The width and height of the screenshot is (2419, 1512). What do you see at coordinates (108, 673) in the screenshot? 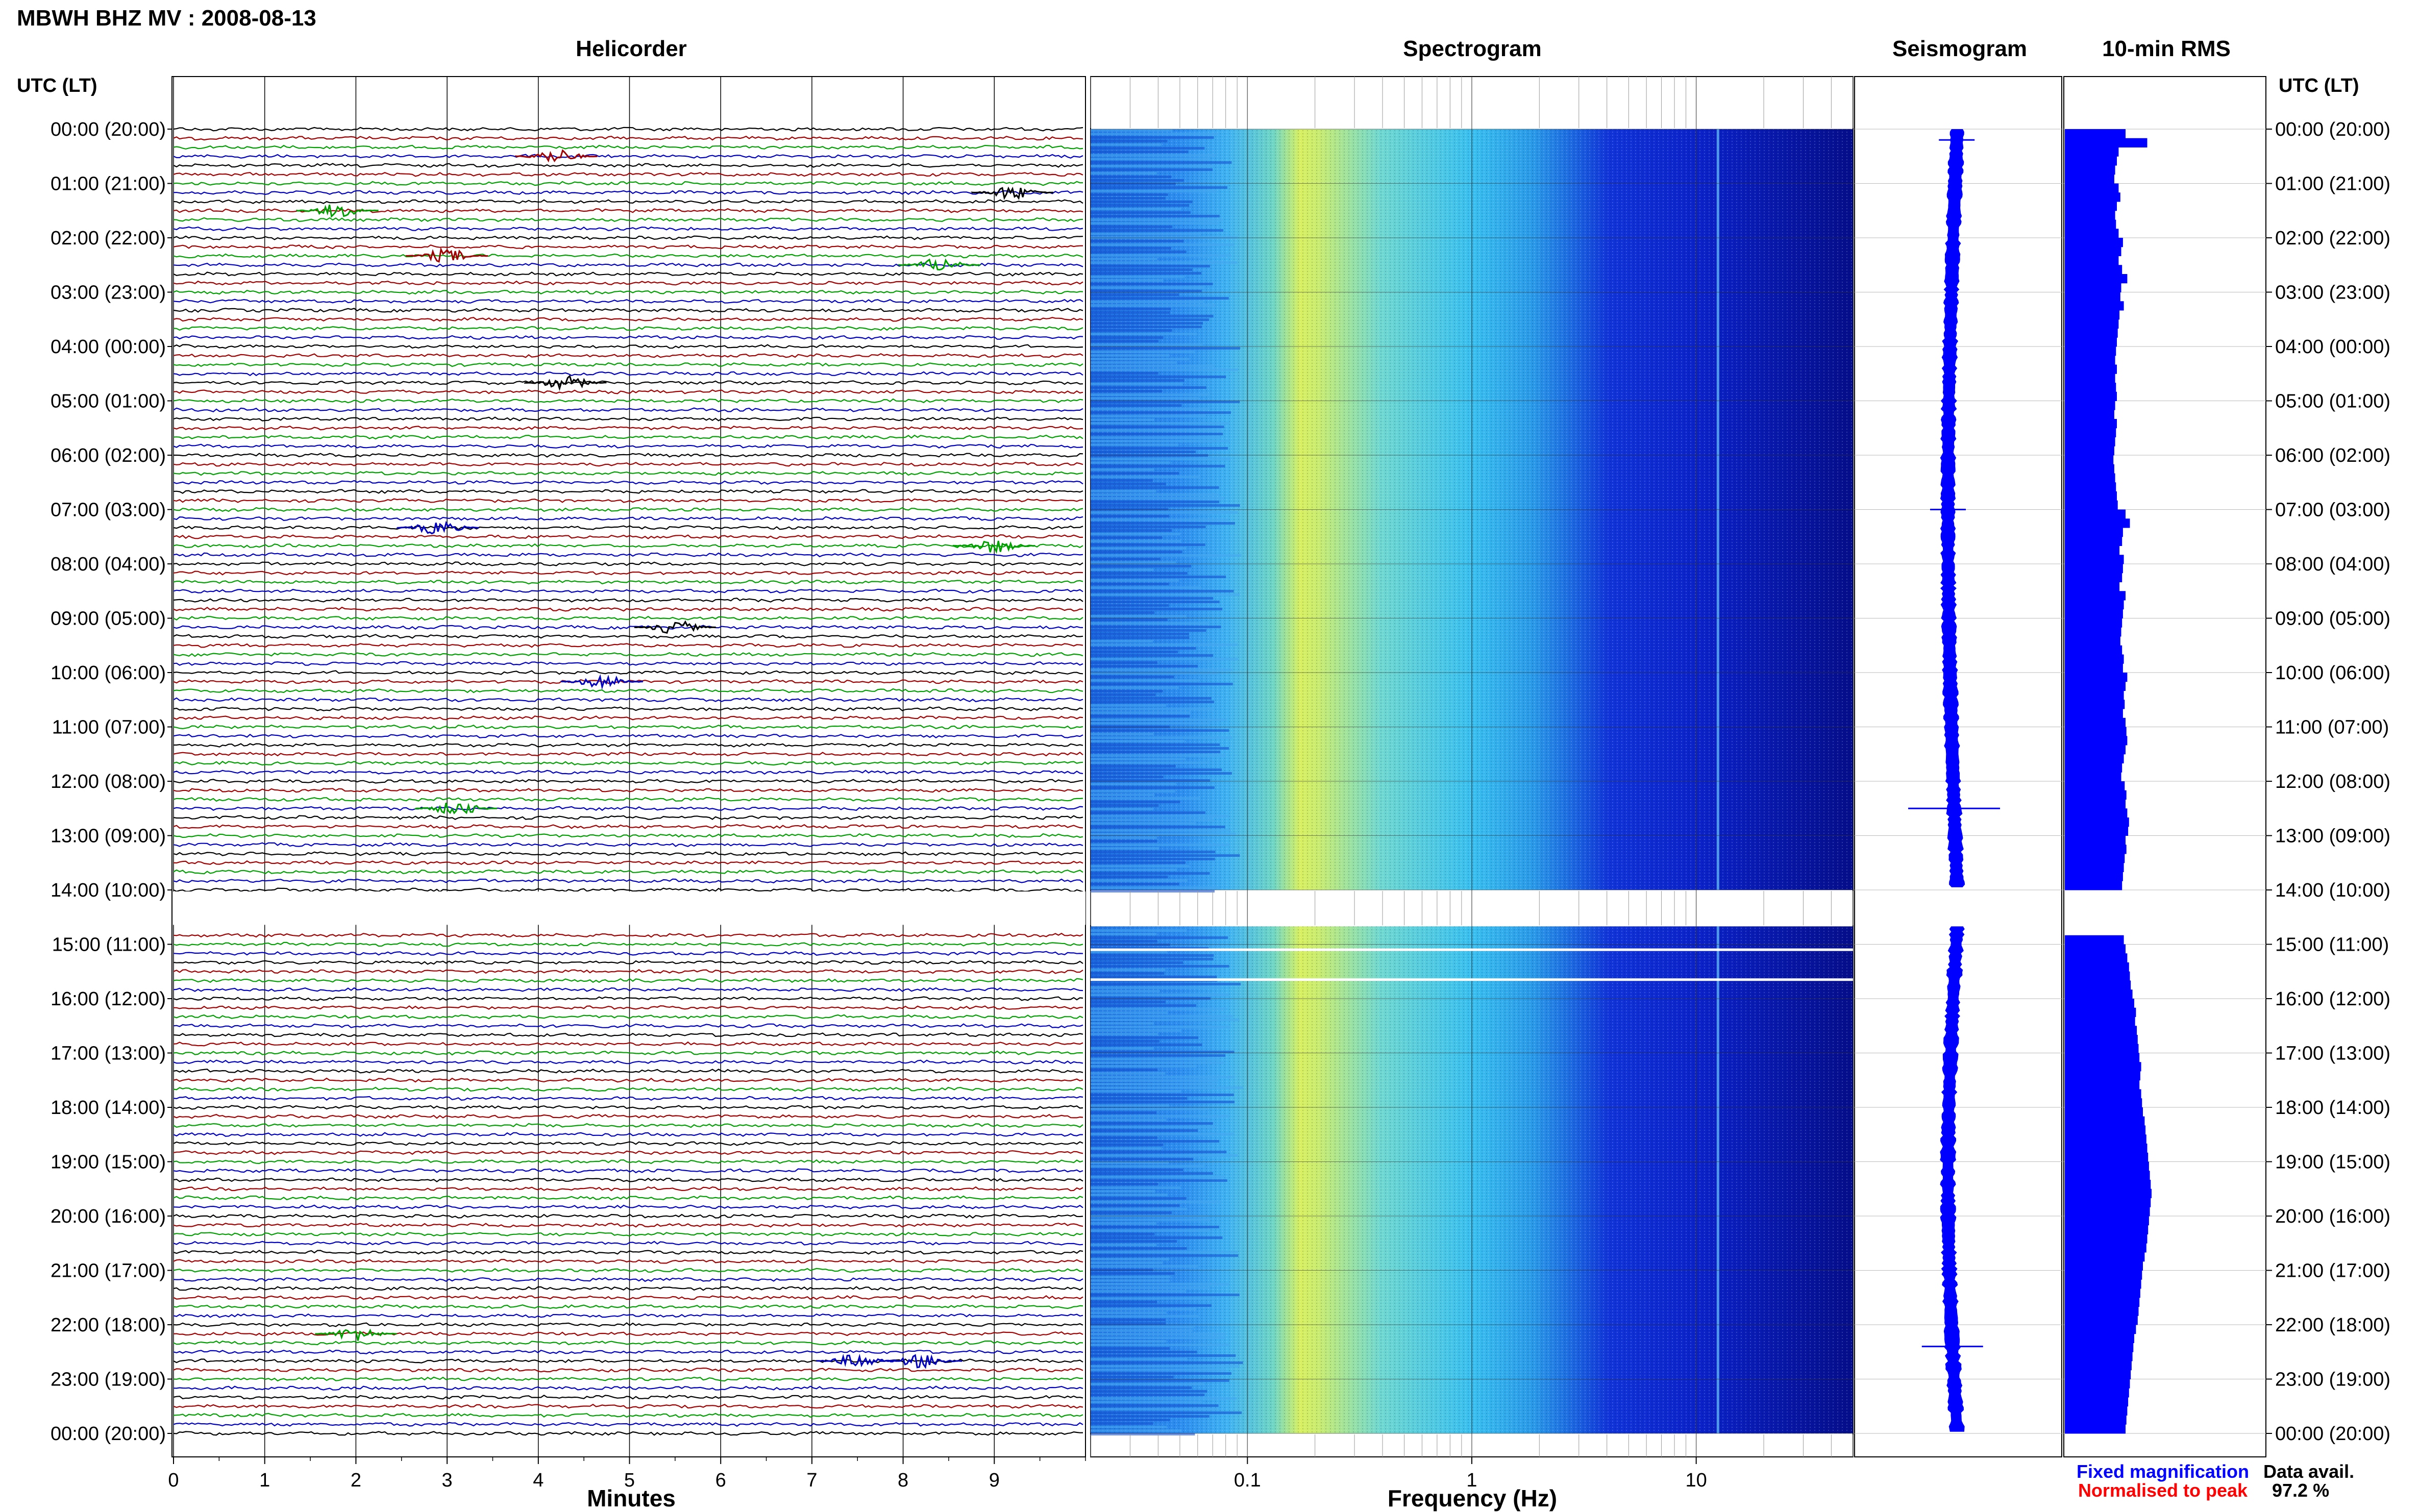
I see `time-label-left: 10:00 (06:00)` at bounding box center [108, 673].